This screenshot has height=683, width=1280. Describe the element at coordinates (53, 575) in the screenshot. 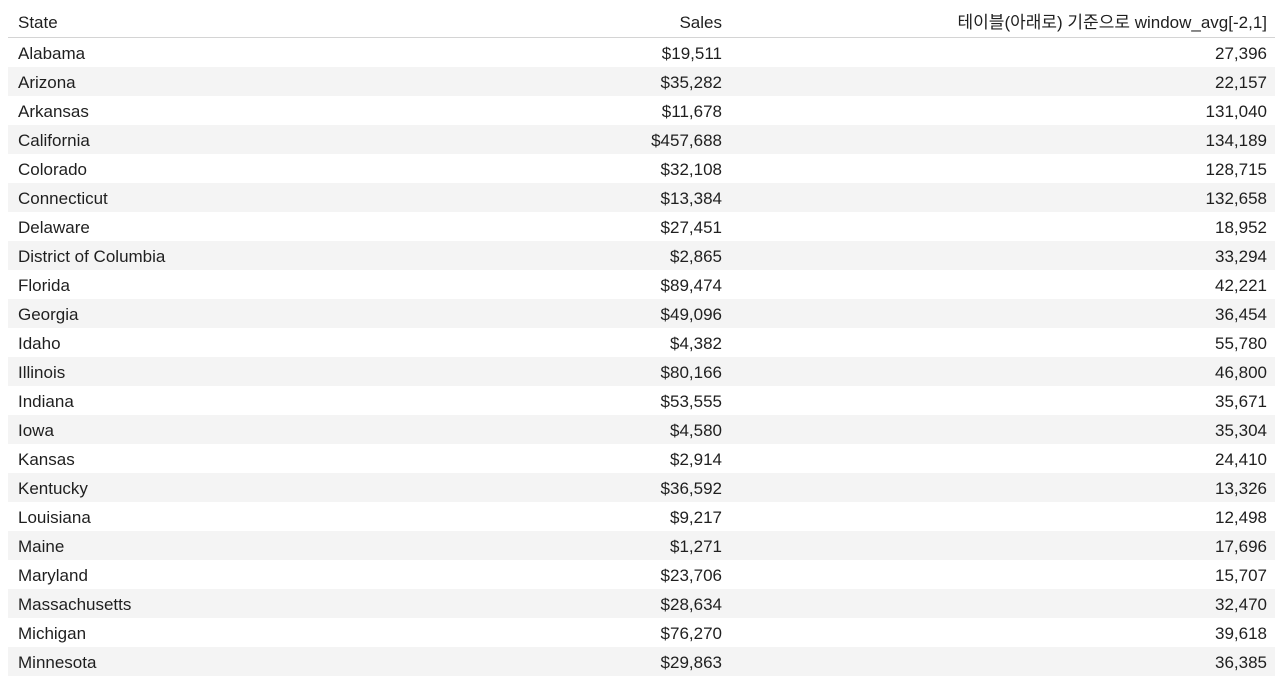

I see `cell-state: Maryland` at that location.